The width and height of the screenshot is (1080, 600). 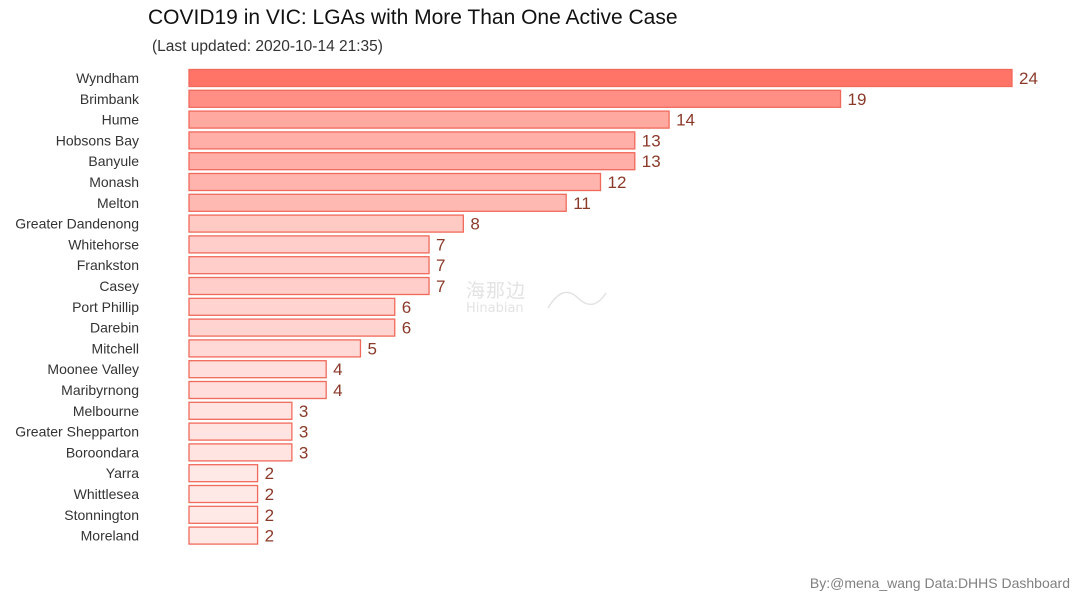 I want to click on value-label-moreland: 2, so click(x=269, y=536).